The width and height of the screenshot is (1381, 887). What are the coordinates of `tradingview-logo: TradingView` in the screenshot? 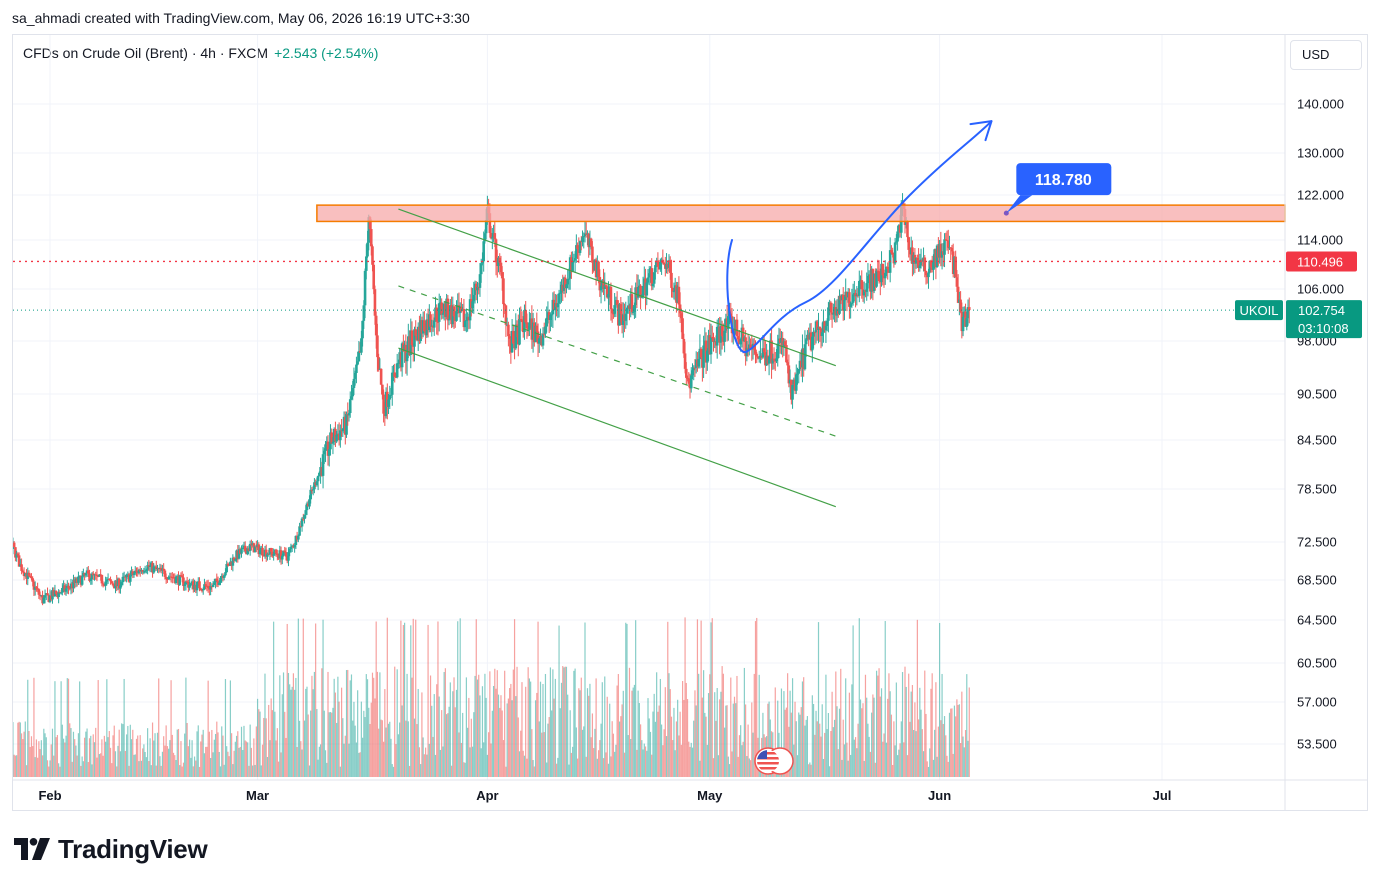 It's located at (111, 849).